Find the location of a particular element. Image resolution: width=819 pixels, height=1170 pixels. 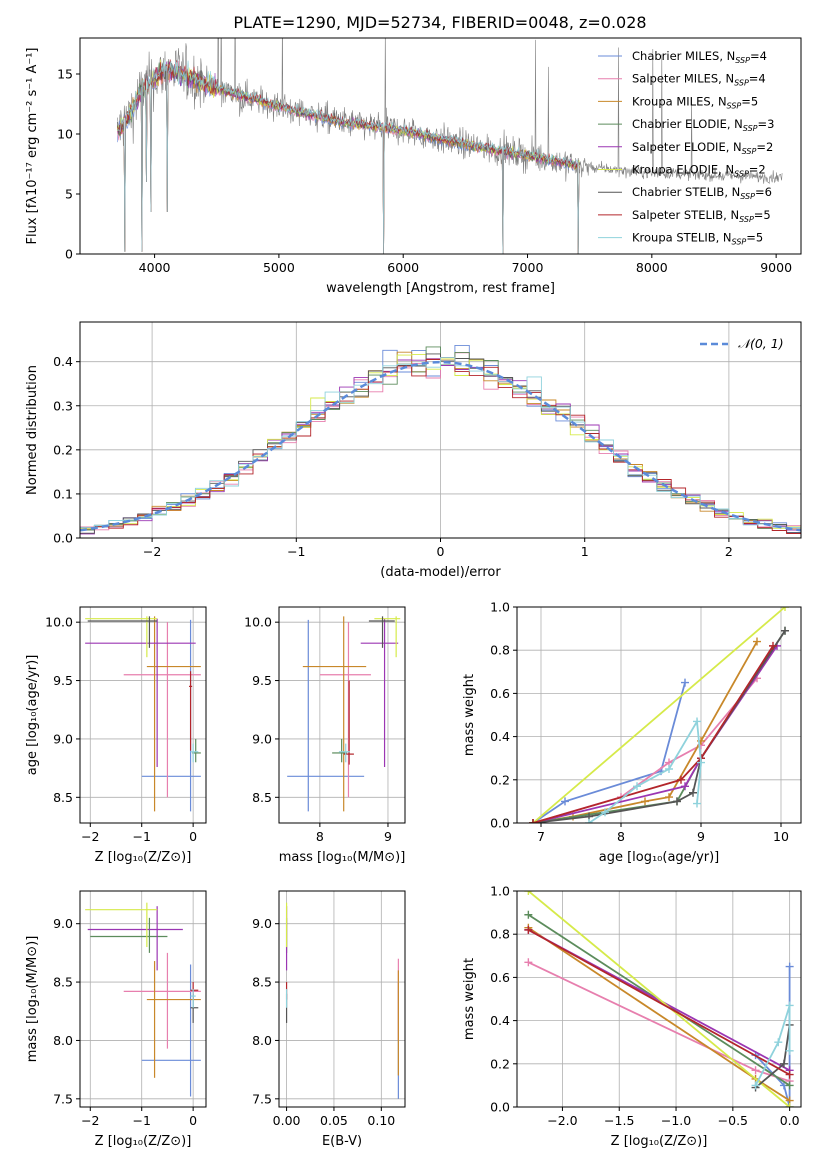

x-tick-label: 8 is located at coordinates (621, 836).